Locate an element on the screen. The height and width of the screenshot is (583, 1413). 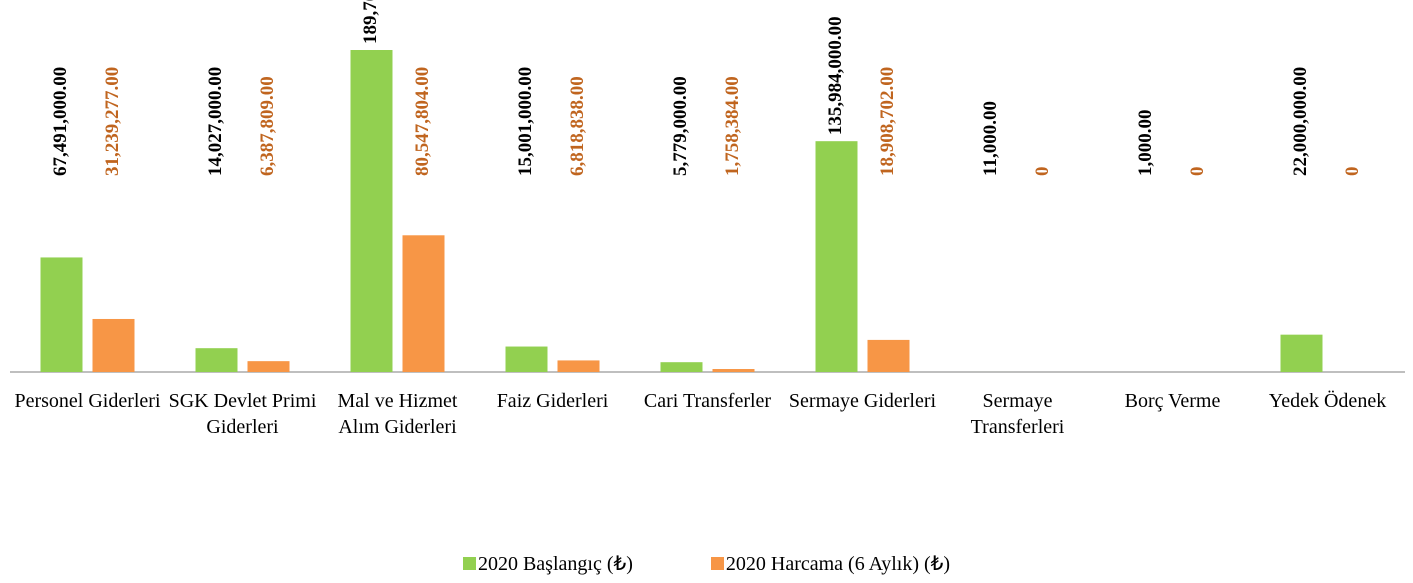
x-tick-label: Sermaye Giderleri is located at coordinates (862, 401).